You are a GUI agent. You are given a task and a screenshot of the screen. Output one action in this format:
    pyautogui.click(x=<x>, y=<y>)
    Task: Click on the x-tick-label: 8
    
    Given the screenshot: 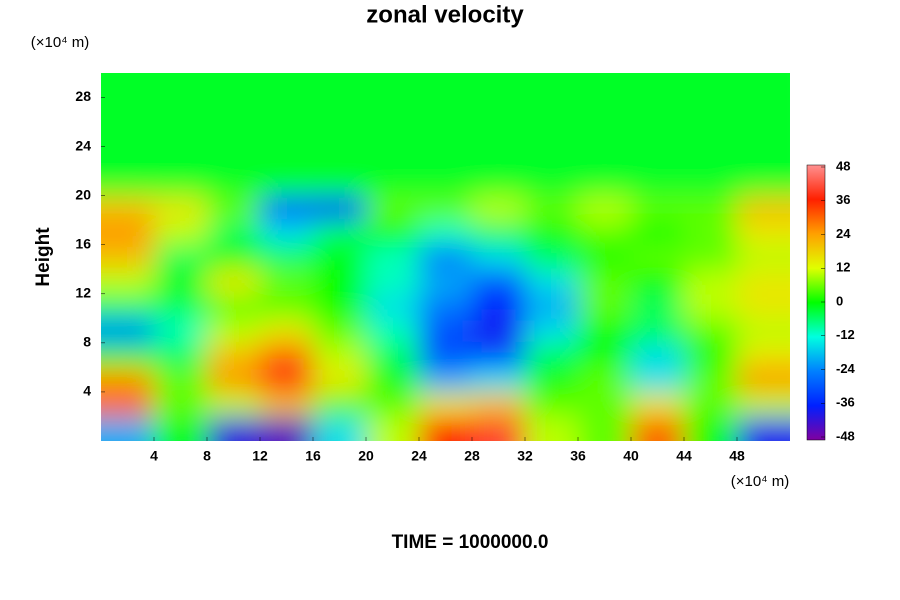 What is the action you would take?
    pyautogui.click(x=207, y=456)
    